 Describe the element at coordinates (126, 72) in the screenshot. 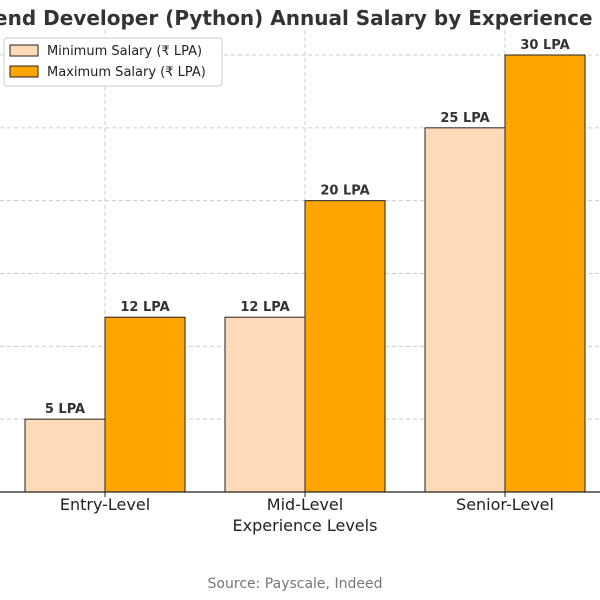

I see `legend-label: Maximum Salary (₹ LPA)` at that location.